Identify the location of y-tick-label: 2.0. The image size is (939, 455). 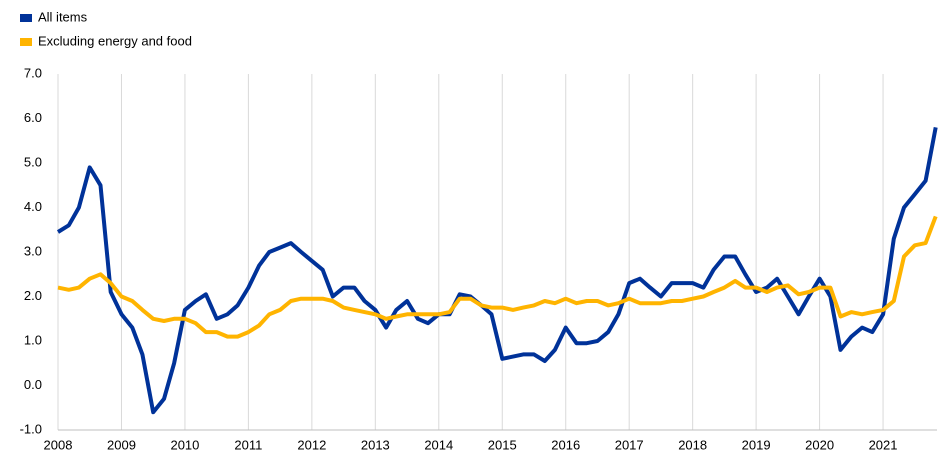
(33, 295).